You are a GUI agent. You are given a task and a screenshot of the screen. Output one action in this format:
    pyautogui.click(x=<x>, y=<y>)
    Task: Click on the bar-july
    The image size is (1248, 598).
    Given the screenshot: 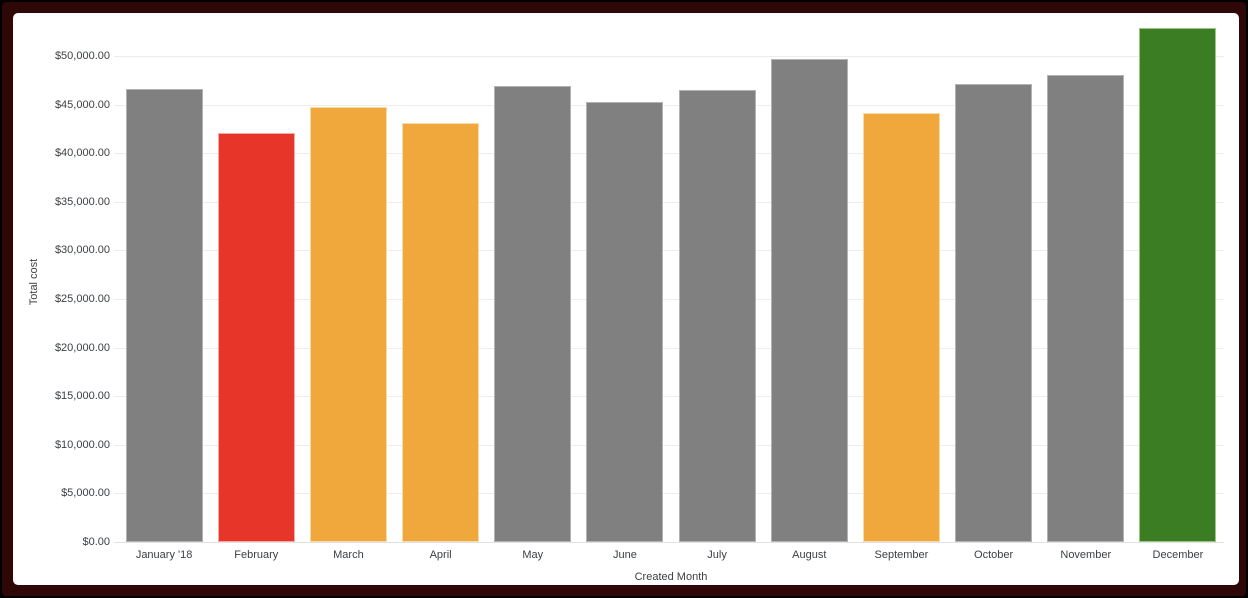 What is the action you would take?
    pyautogui.click(x=717, y=316)
    